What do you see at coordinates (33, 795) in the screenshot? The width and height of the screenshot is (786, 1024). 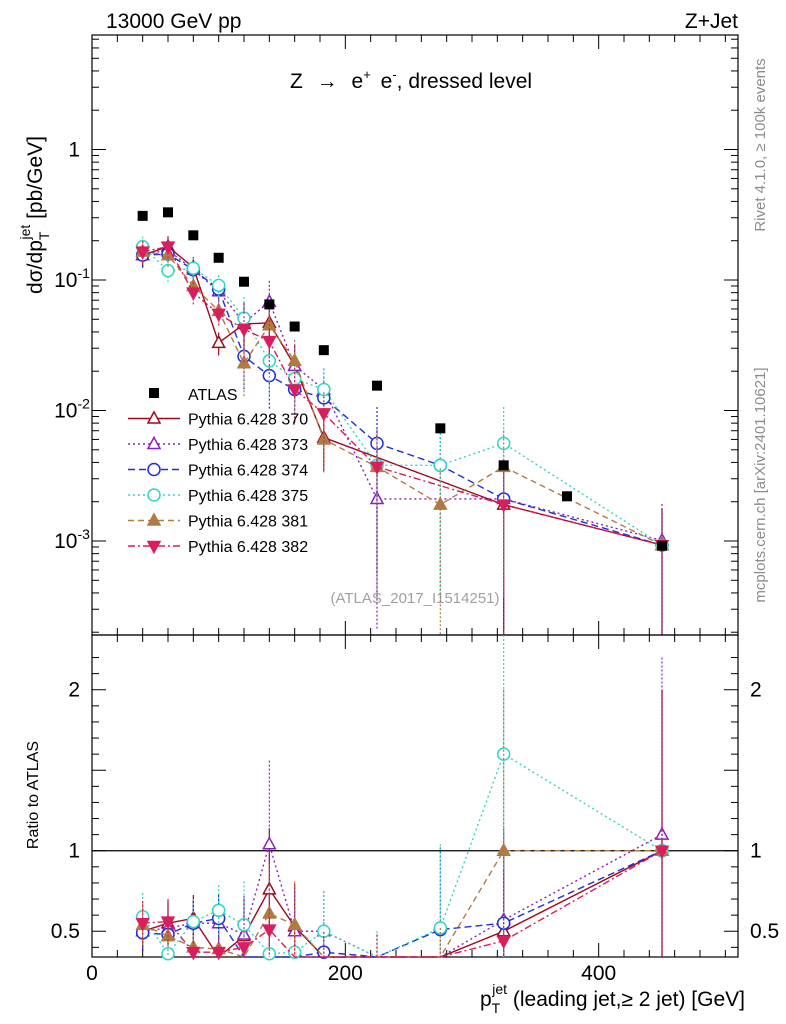 I see `ratio-y-axis-label: Ratio to ATLAS` at bounding box center [33, 795].